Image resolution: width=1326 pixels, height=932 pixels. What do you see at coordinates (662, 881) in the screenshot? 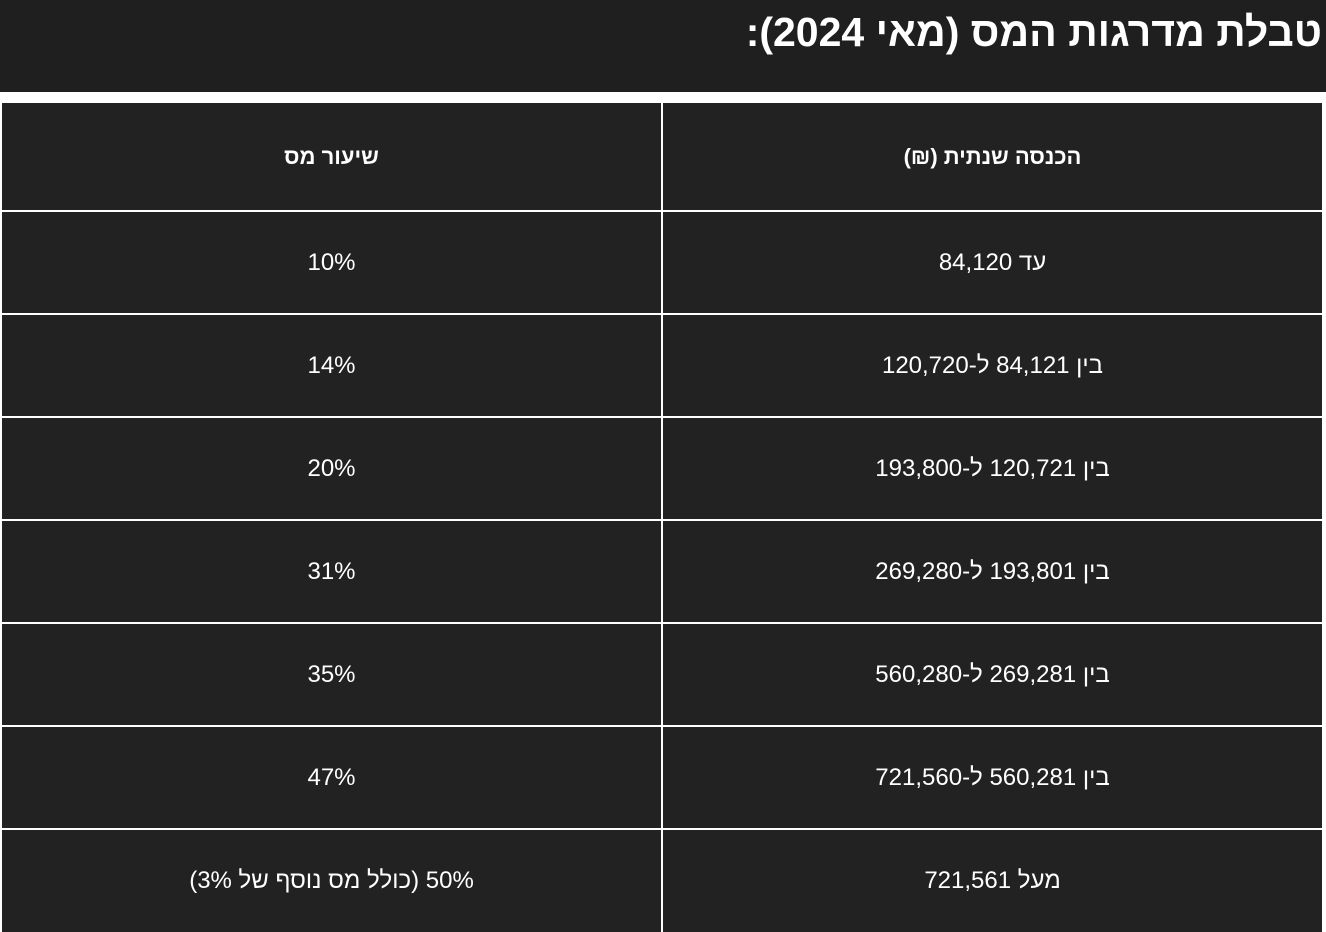
I see `table-row: מעל 721,561 50% (כולל מס נוסף של 3%)` at bounding box center [662, 881].